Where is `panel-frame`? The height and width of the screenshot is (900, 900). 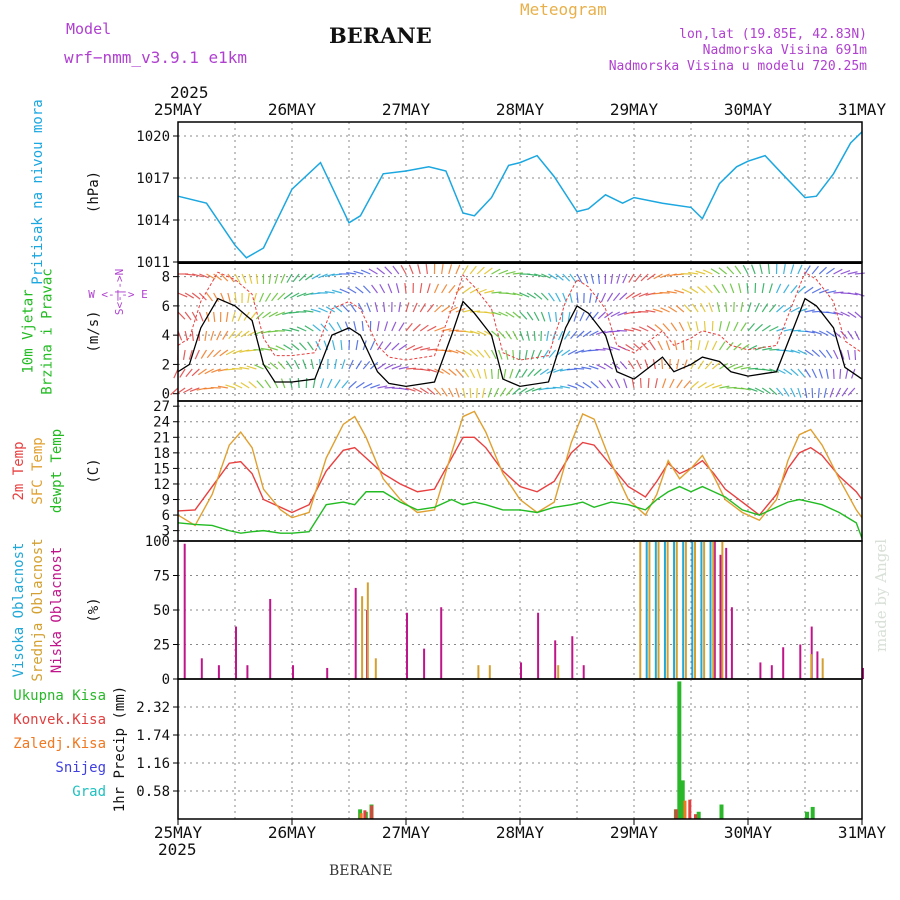
panel-frame is located at coordinates (520, 192).